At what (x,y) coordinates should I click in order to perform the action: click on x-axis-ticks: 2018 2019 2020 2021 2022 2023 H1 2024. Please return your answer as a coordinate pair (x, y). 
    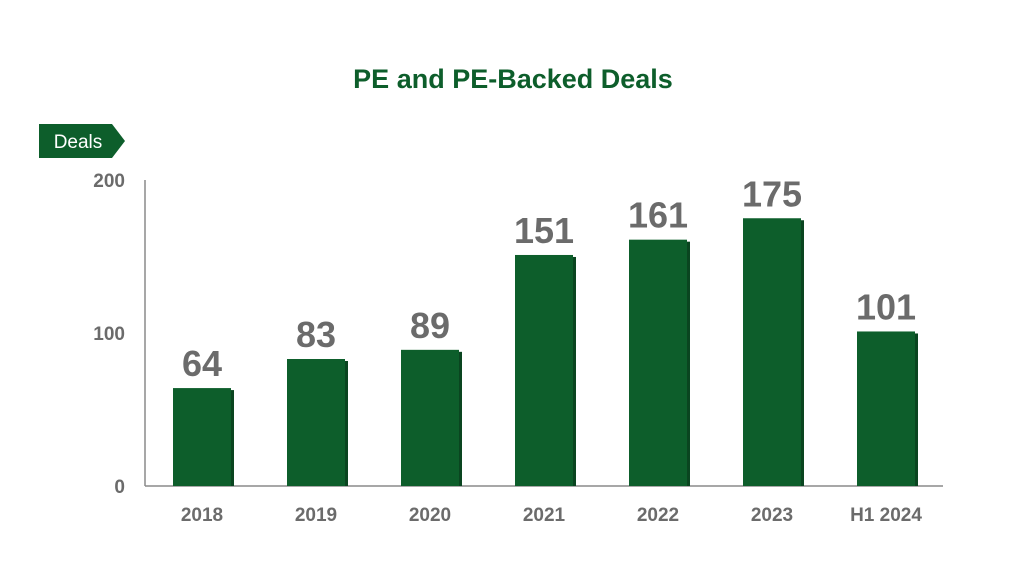
    Looking at the image, I should click on (551, 515).